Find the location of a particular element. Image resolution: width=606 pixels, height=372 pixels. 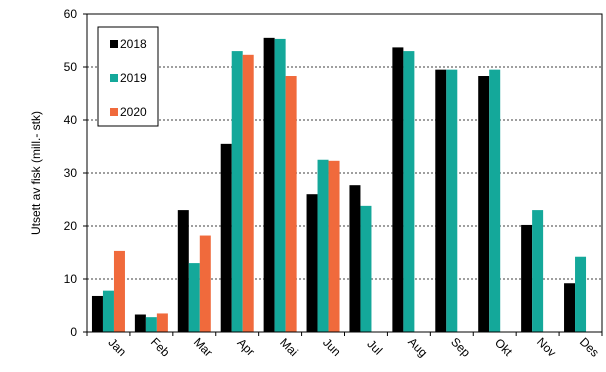

bar-2019-sep is located at coordinates (452, 201).